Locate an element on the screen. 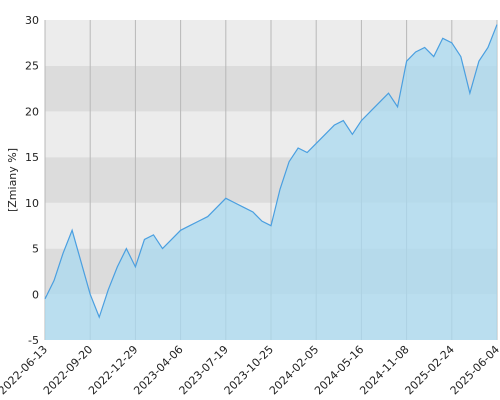  y-tick-label: 25 is located at coordinates (32, 66).